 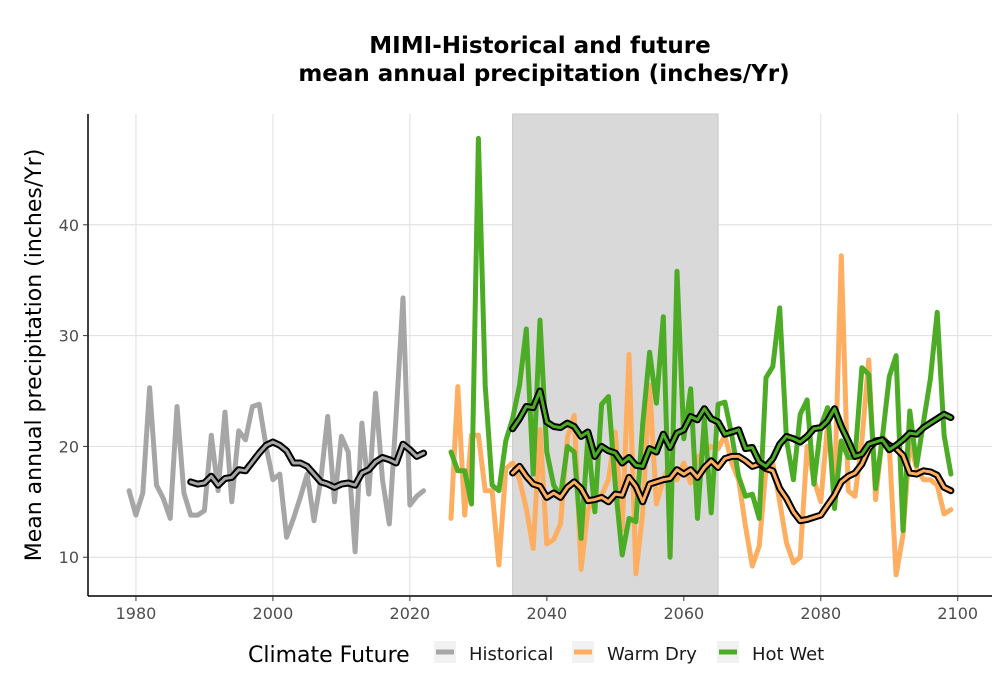 I want to click on legend-title: Climate Future, so click(x=329, y=655).